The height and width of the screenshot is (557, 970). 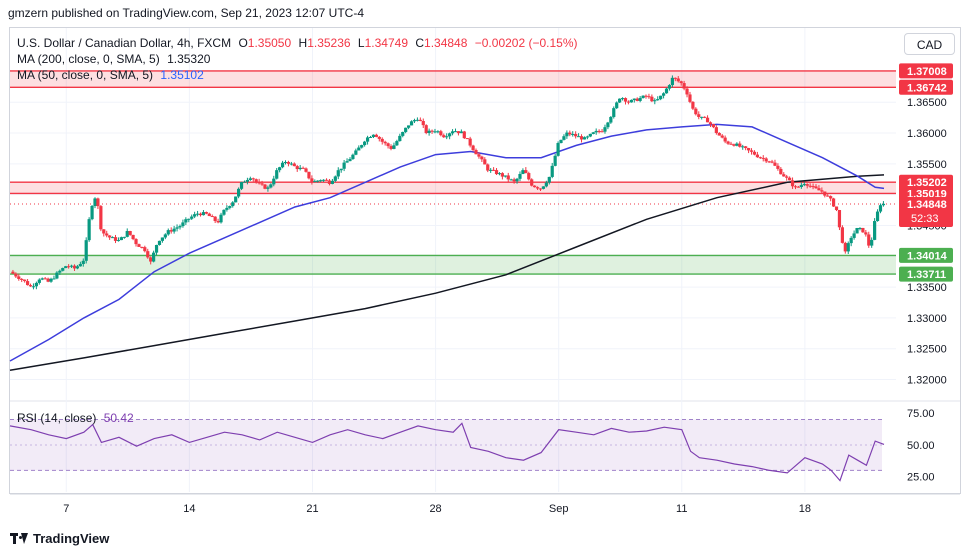 I want to click on resistance-price-text: 1.37008, so click(x=927, y=72).